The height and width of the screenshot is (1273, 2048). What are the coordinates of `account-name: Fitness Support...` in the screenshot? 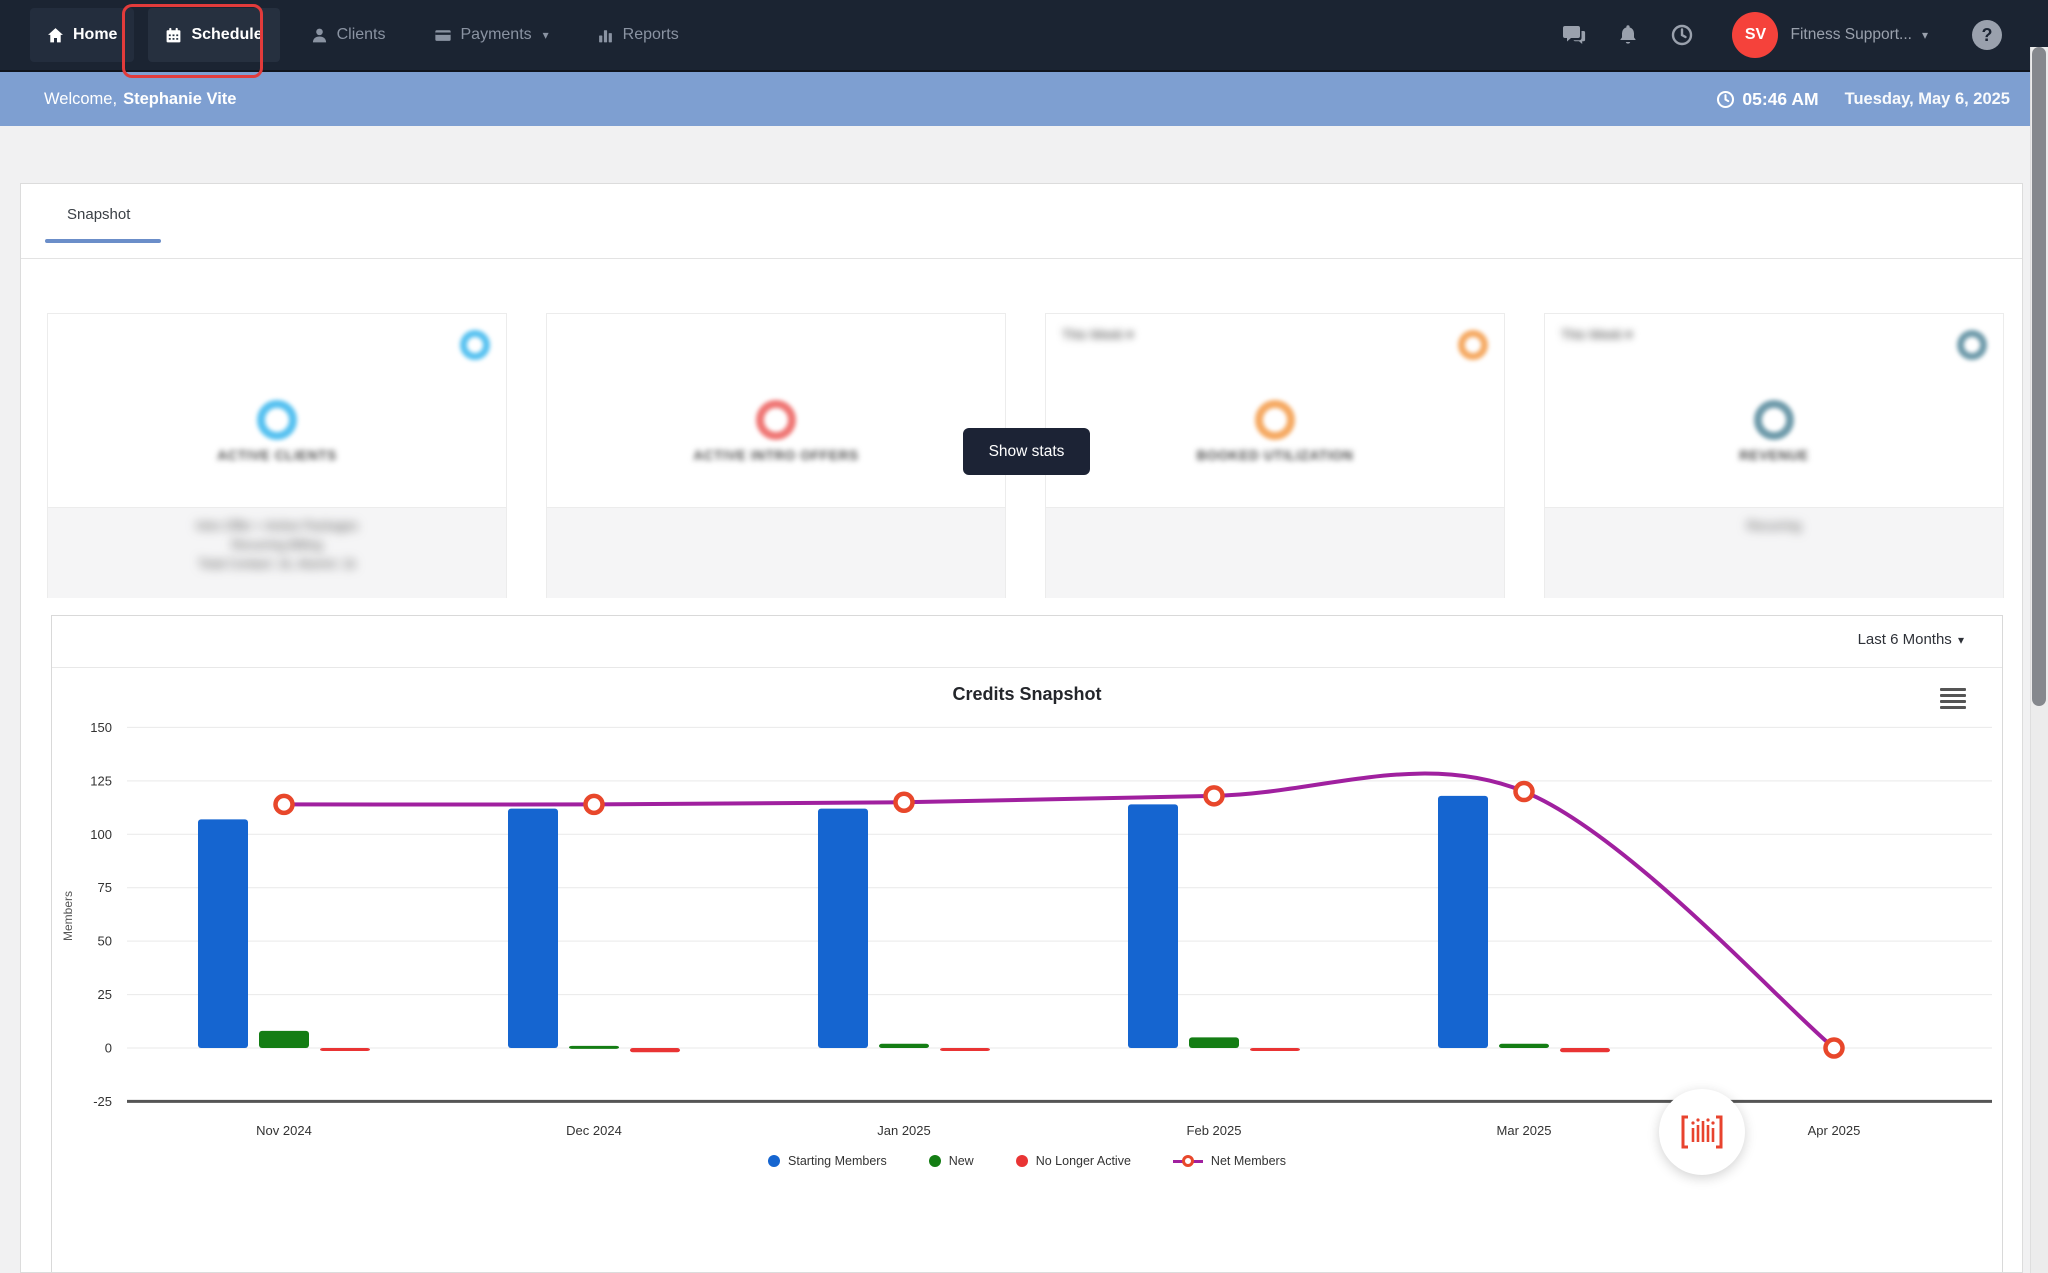 It's located at (1851, 34).